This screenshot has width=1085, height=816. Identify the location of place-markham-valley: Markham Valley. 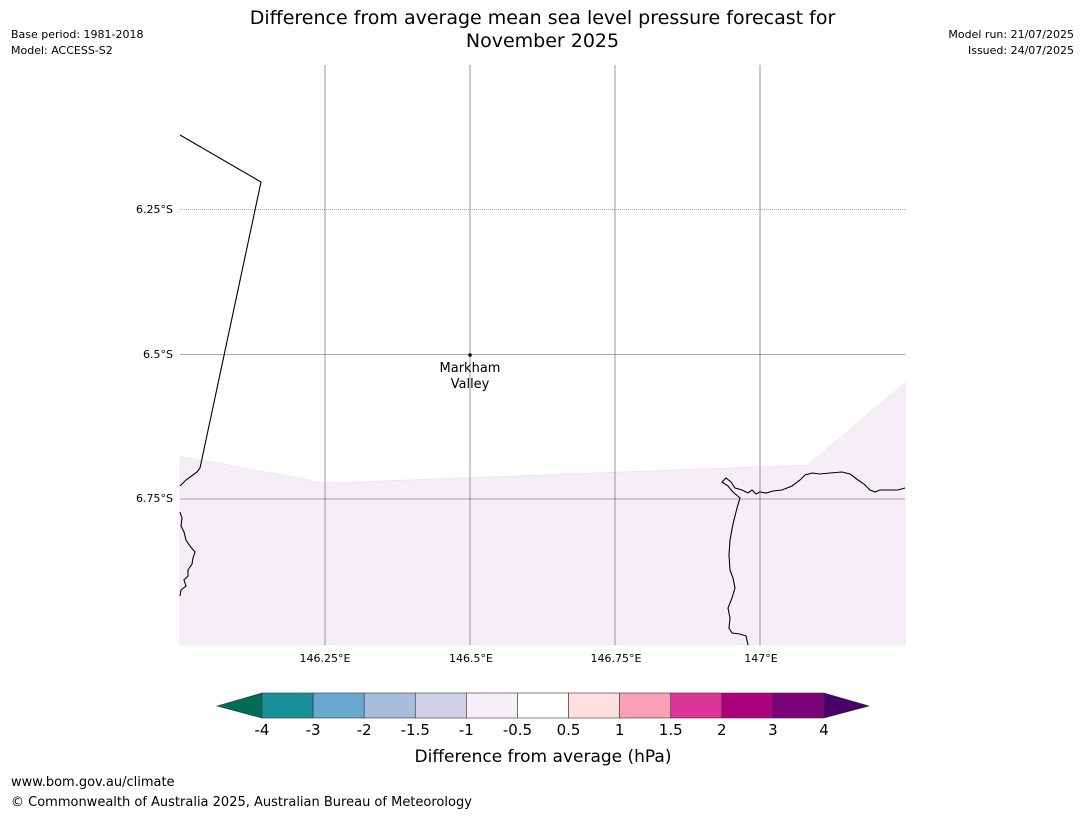
(470, 372).